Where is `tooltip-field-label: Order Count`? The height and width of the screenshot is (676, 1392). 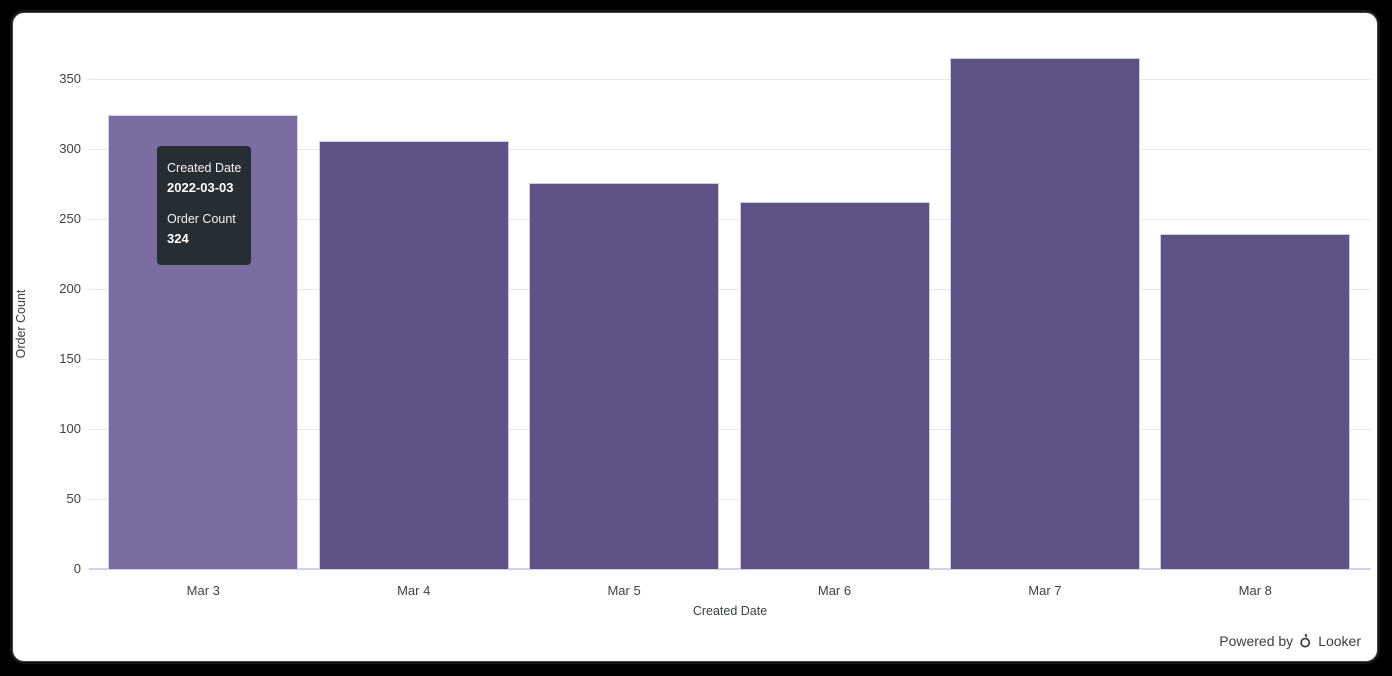
tooltip-field-label: Order Count is located at coordinates (201, 219).